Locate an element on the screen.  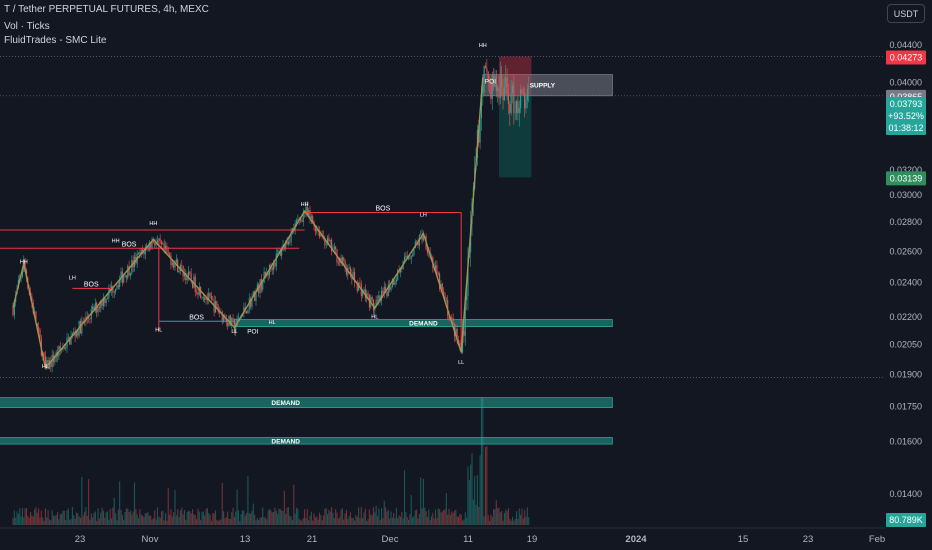
demand-zone-label: DEMAND is located at coordinates (285, 441).